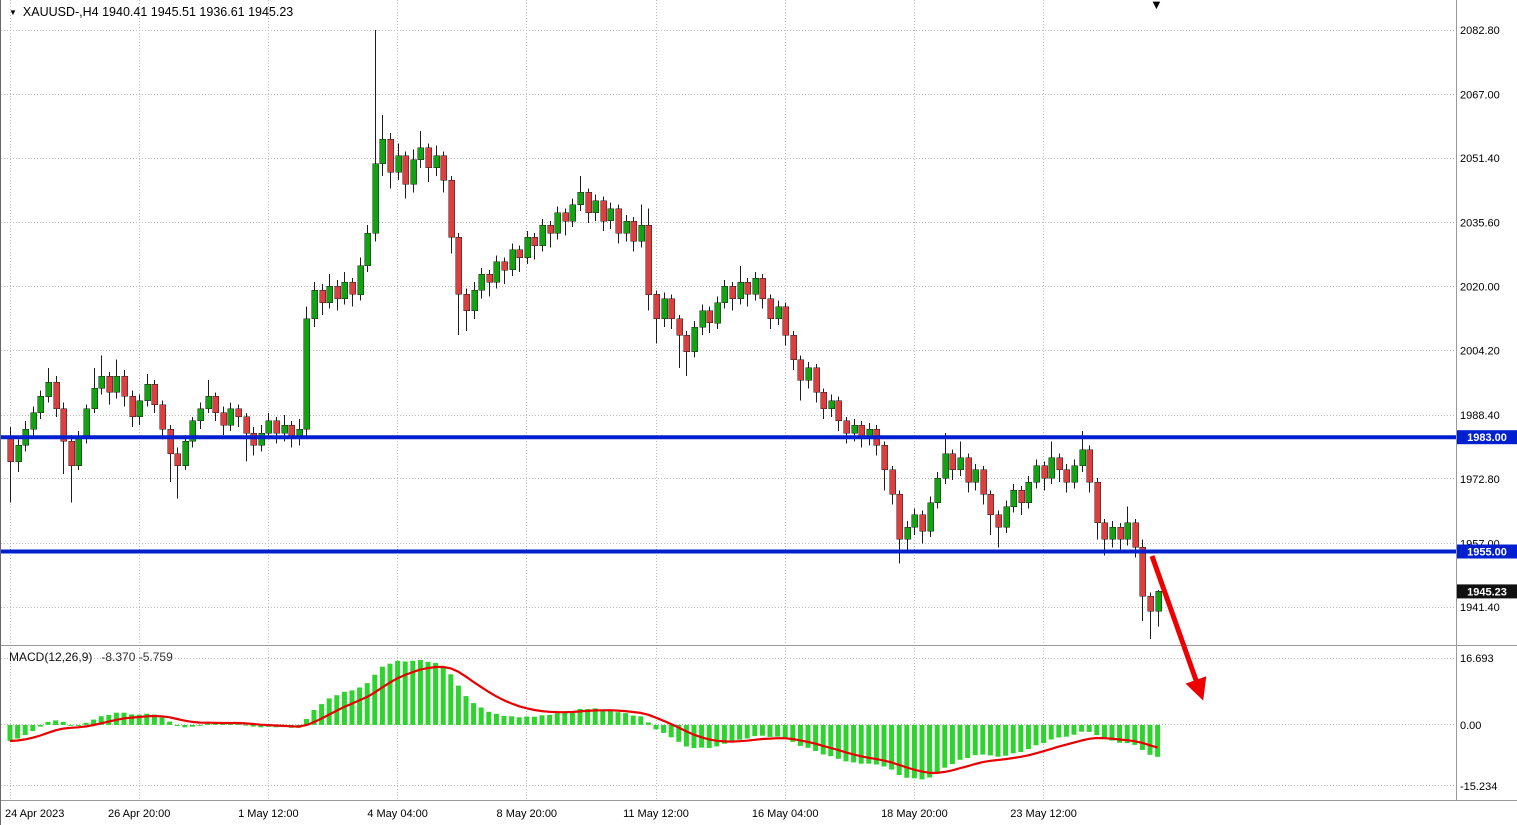 Image resolution: width=1517 pixels, height=825 pixels. Describe the element at coordinates (1477, 659) in the screenshot. I see `macd-tick-label: 16.693` at that location.